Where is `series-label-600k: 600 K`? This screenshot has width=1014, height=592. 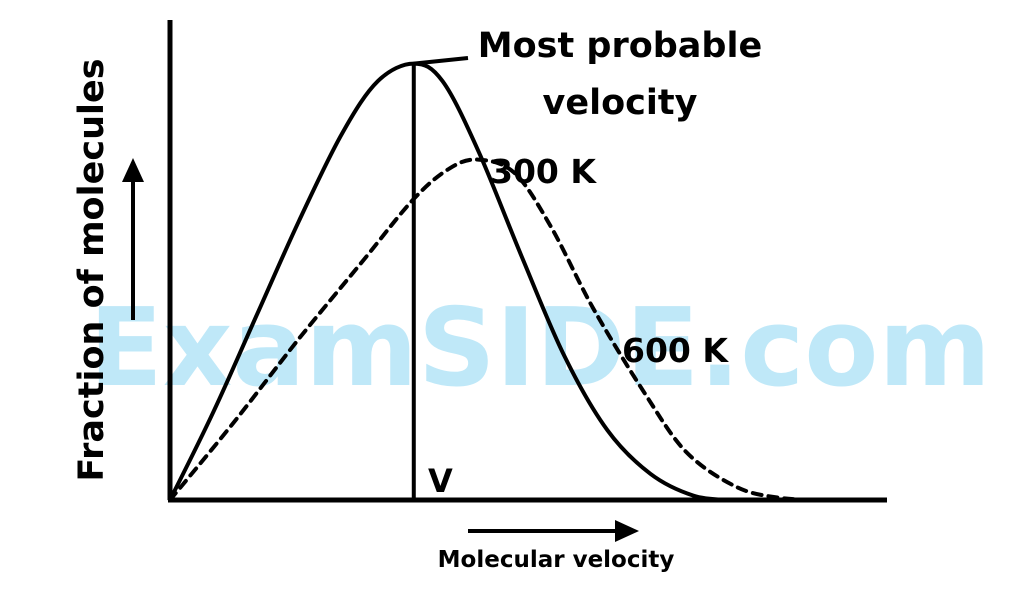
series-label-600k: 600 K is located at coordinates (675, 350).